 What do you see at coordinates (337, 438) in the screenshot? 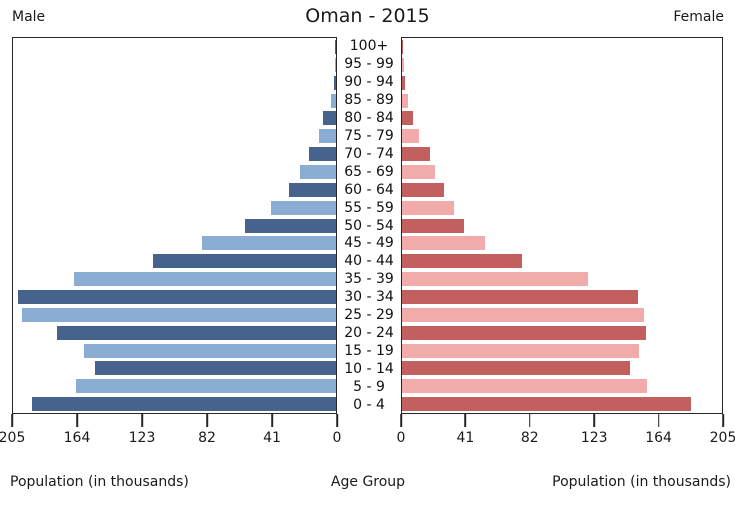
I see `left-tick-label-0: 0` at bounding box center [337, 438].